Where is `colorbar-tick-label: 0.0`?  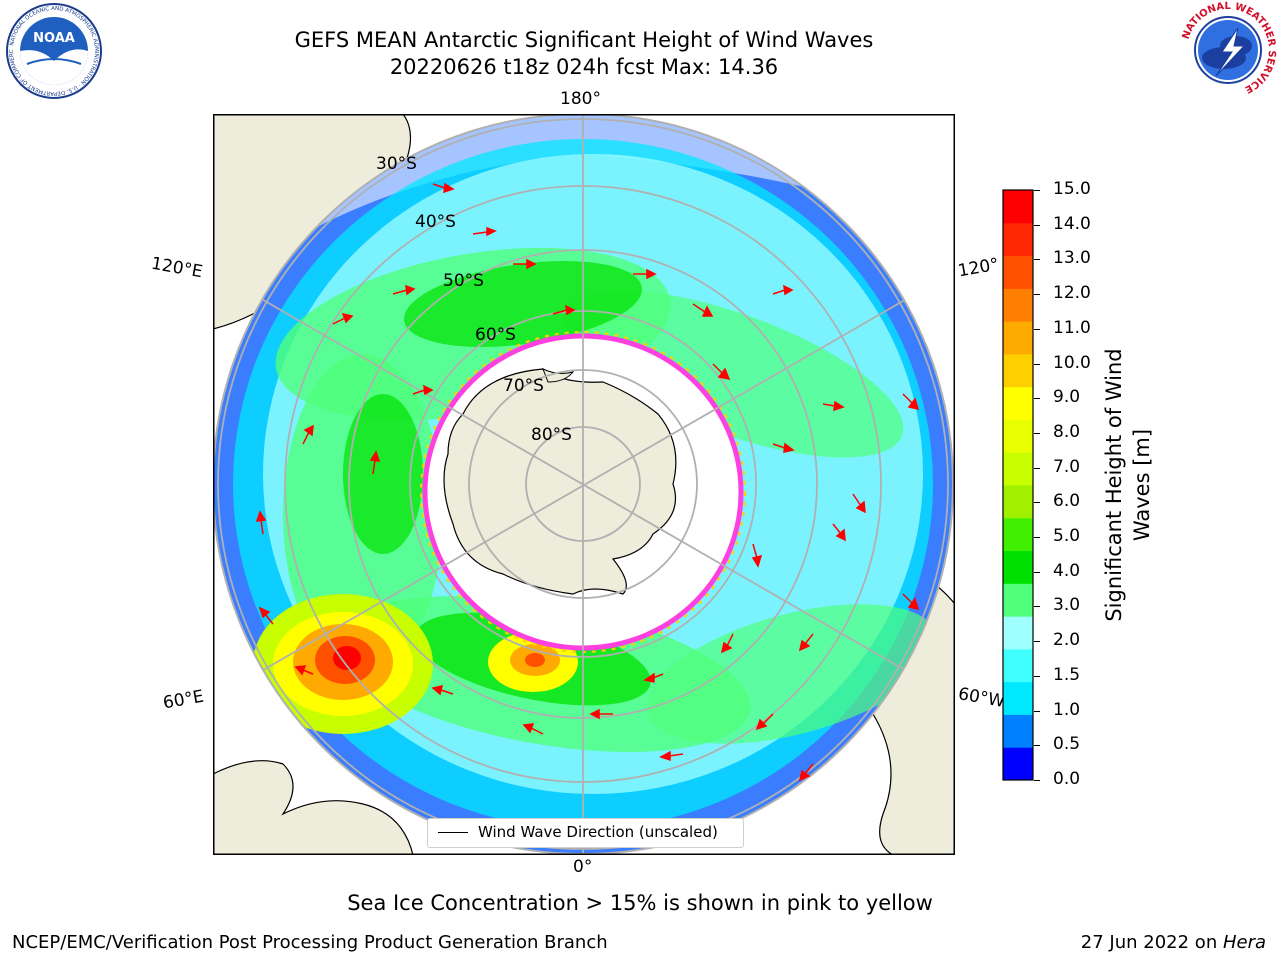 colorbar-tick-label: 0.0 is located at coordinates (1067, 779).